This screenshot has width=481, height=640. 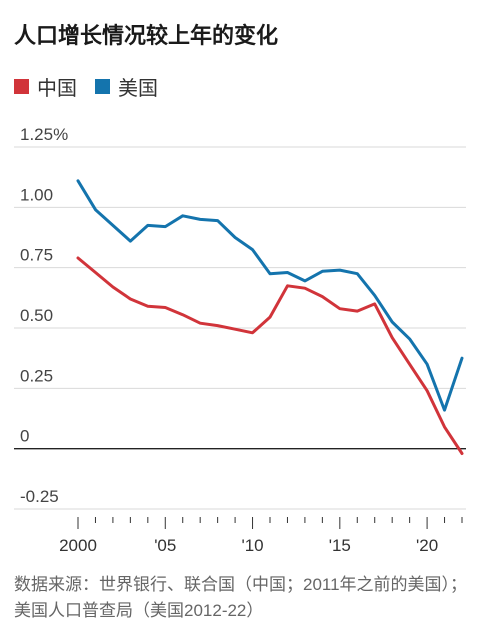 I want to click on x-tick-label: '20, so click(x=427, y=545).